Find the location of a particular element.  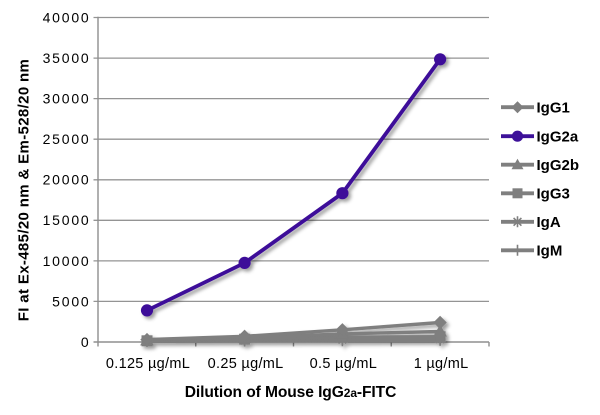

svg-text: 0.125 µg/mL is located at coordinates (148, 364).